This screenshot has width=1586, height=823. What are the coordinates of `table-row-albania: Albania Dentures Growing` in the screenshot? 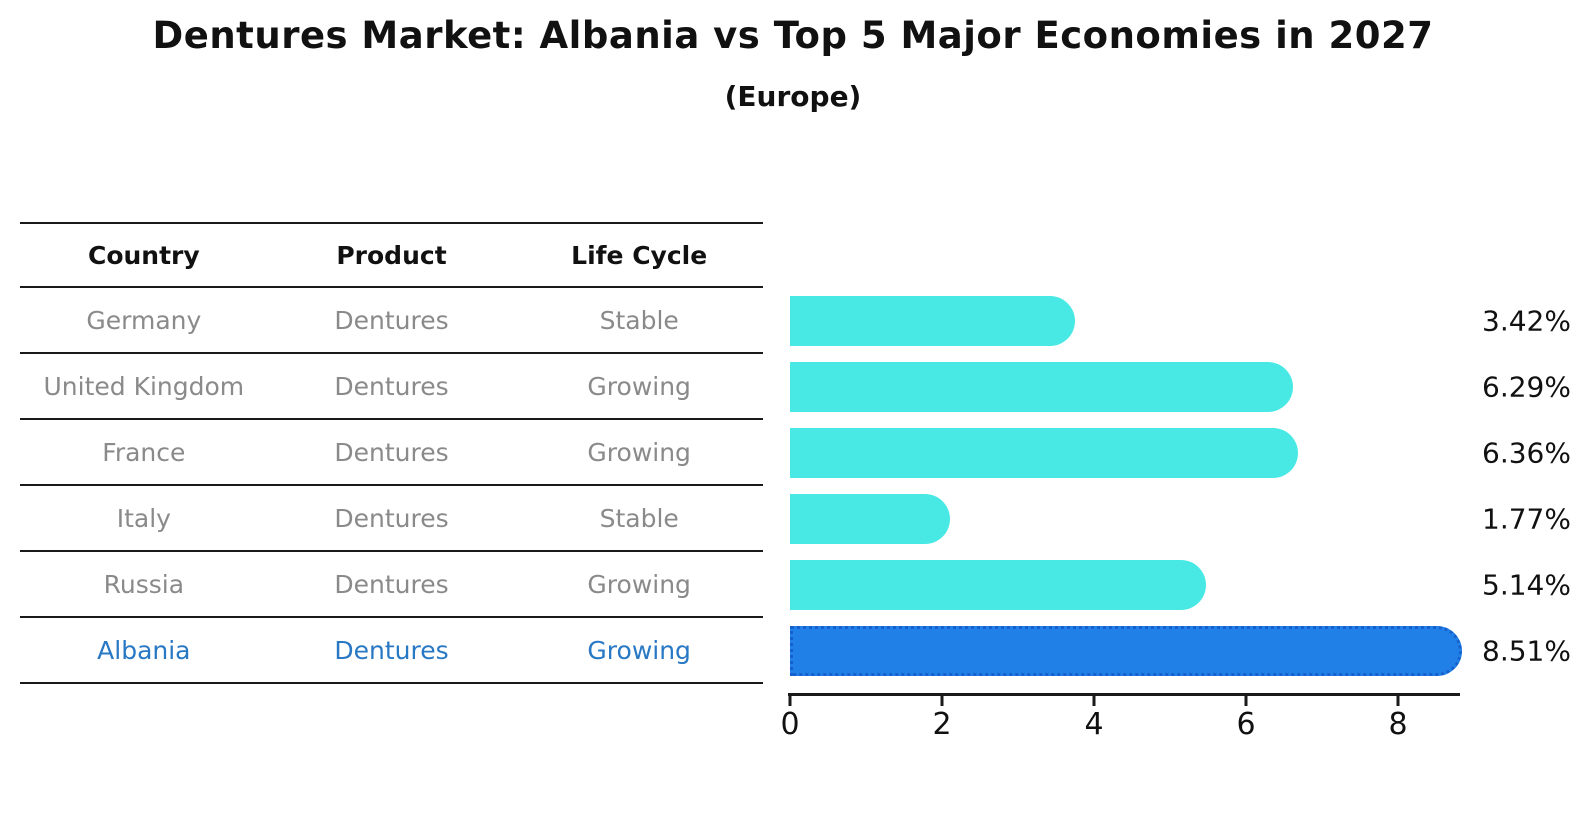 It's located at (391, 651).